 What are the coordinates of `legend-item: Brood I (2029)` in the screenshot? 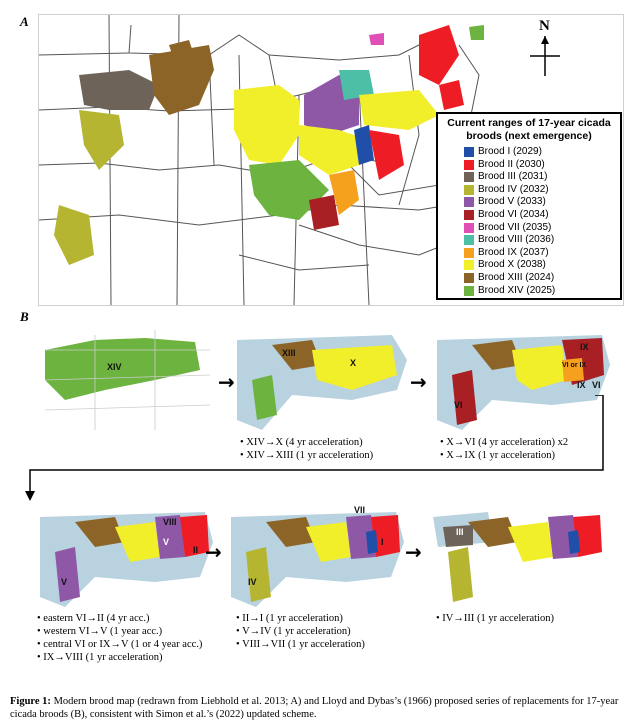 It's located at (503, 152).